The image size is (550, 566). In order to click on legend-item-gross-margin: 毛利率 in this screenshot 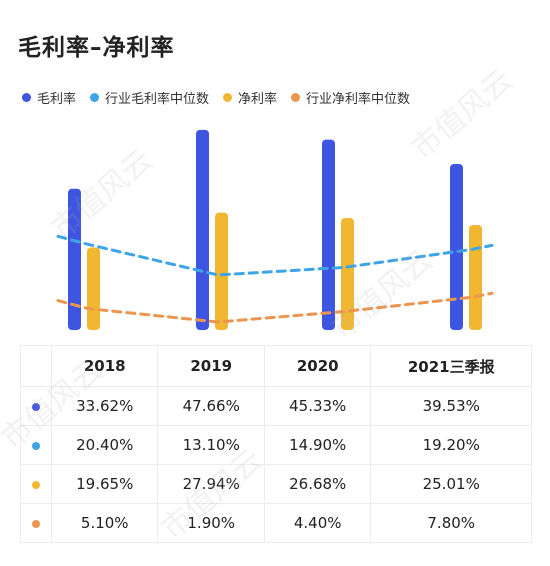, I will do `click(49, 97)`.